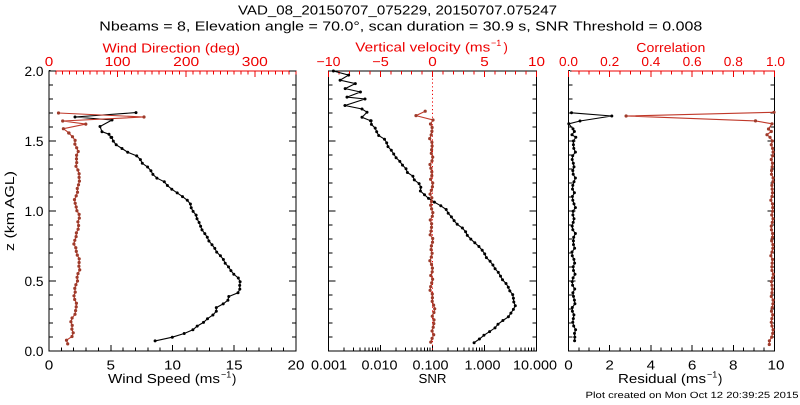 The height and width of the screenshot is (405, 800). Describe the element at coordinates (255, 61) in the screenshot. I see `svg-text: 300` at that location.